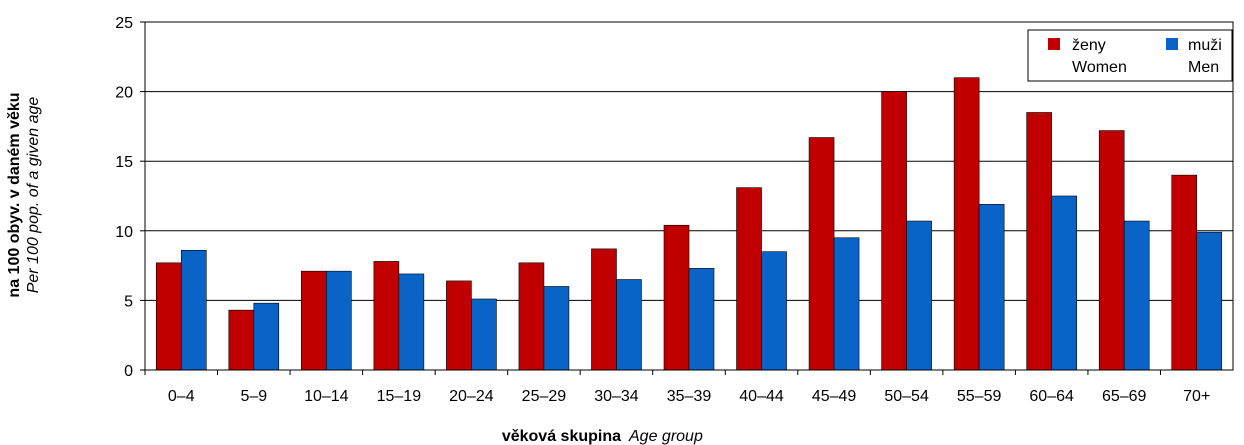  Describe the element at coordinates (689, 396) in the screenshot. I see `x-tick-label: 35–39` at that location.